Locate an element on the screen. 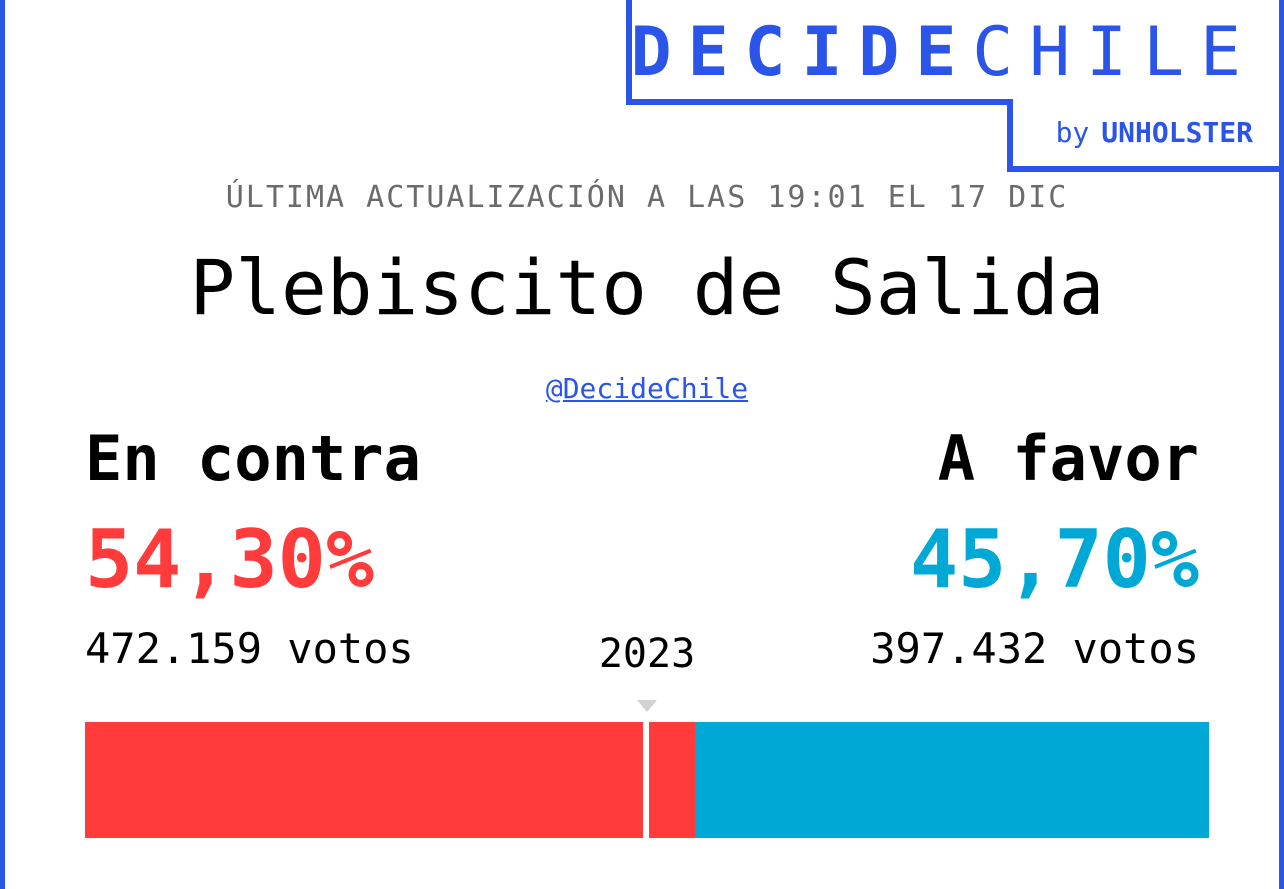  bar-segment-favor is located at coordinates (952, 780).